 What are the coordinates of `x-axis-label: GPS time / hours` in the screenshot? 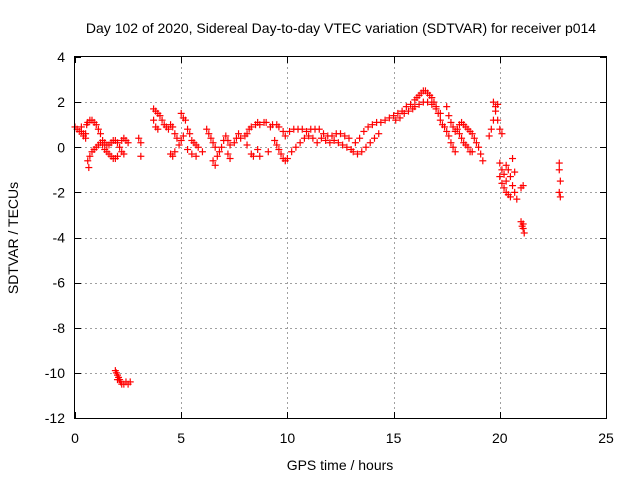 It's located at (340, 465).